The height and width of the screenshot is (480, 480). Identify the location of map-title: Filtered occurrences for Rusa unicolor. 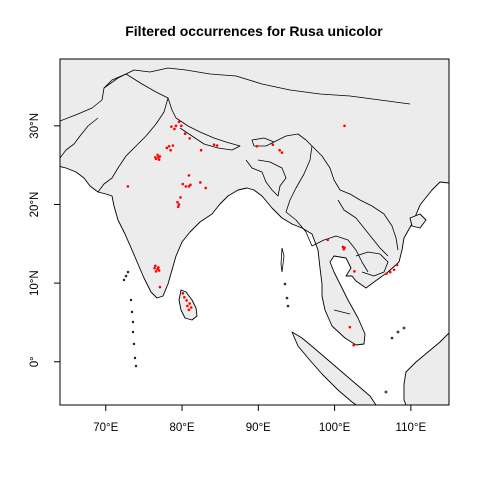
(254, 31).